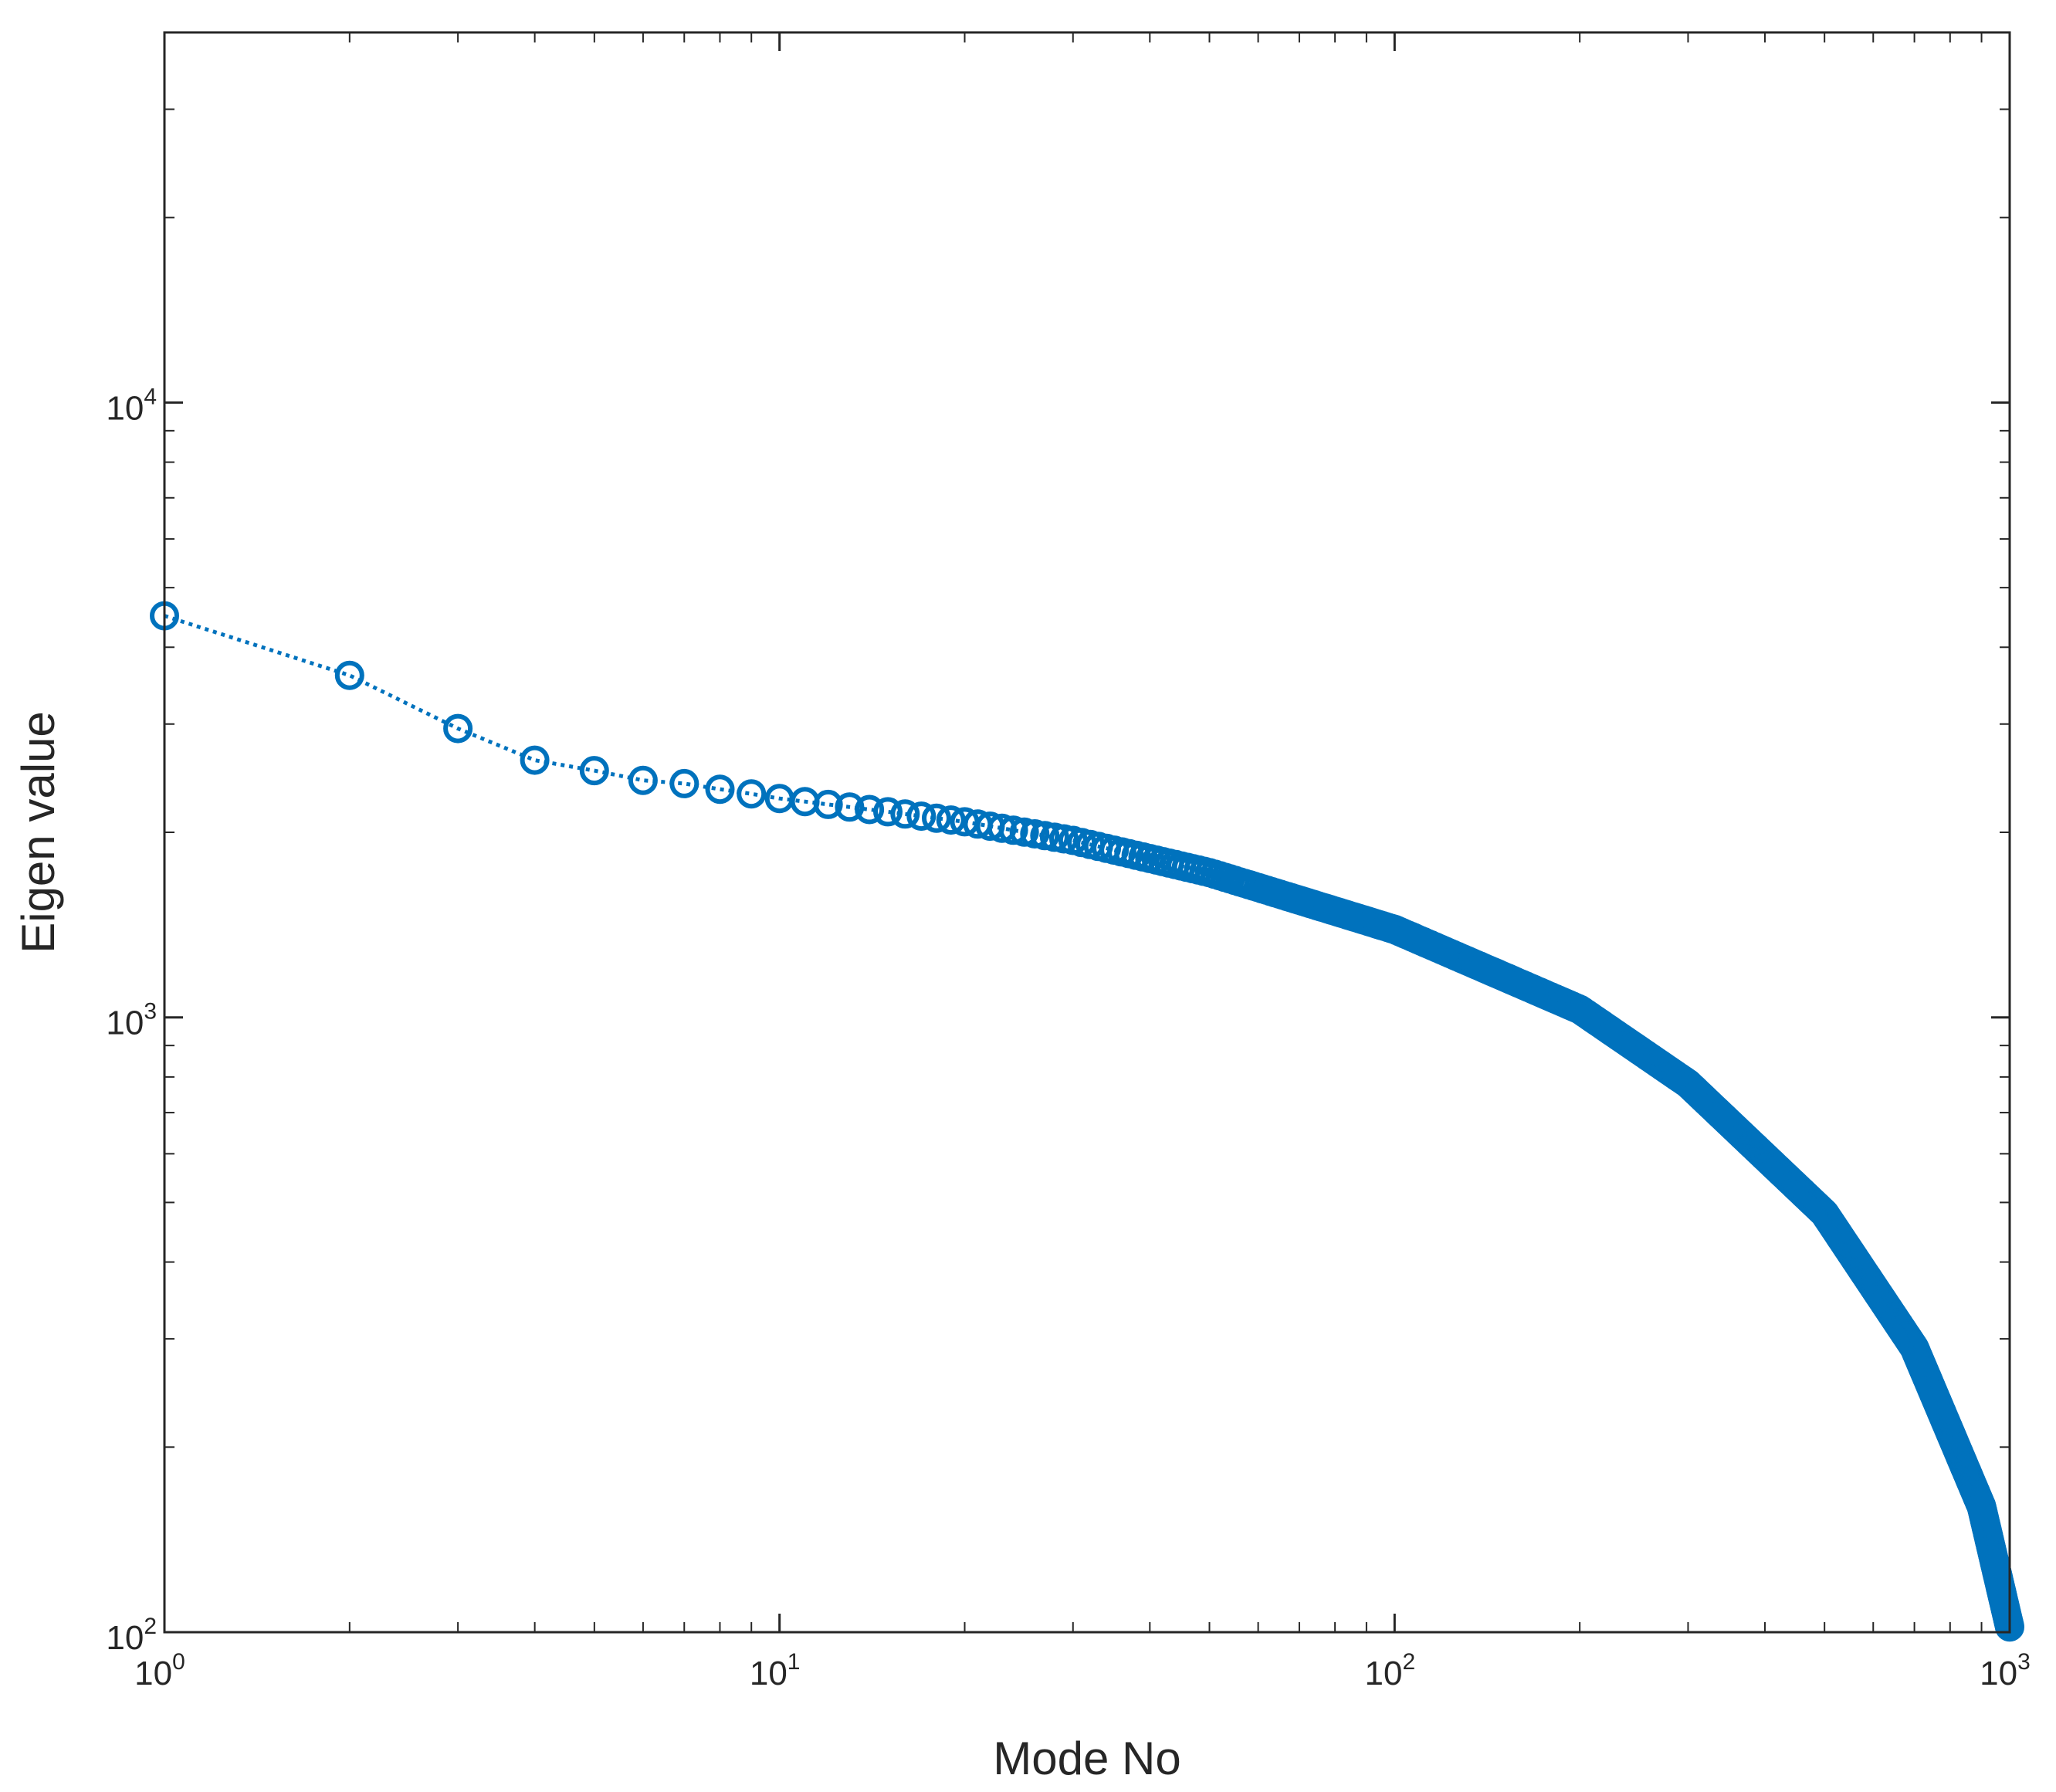 This screenshot has width=2056, height=1792. Describe the element at coordinates (38, 832) in the screenshot. I see `y-axis-label: Eigen value` at that location.